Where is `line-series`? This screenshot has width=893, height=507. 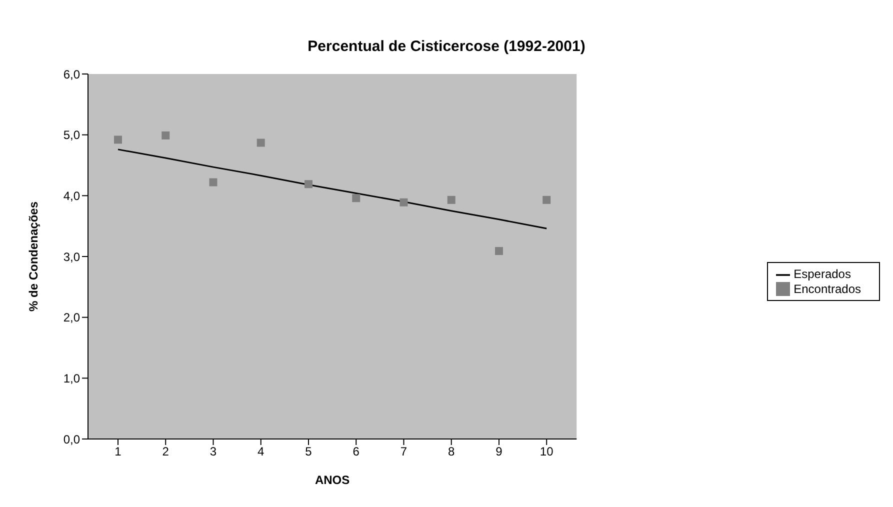 line-series is located at coordinates (332, 189).